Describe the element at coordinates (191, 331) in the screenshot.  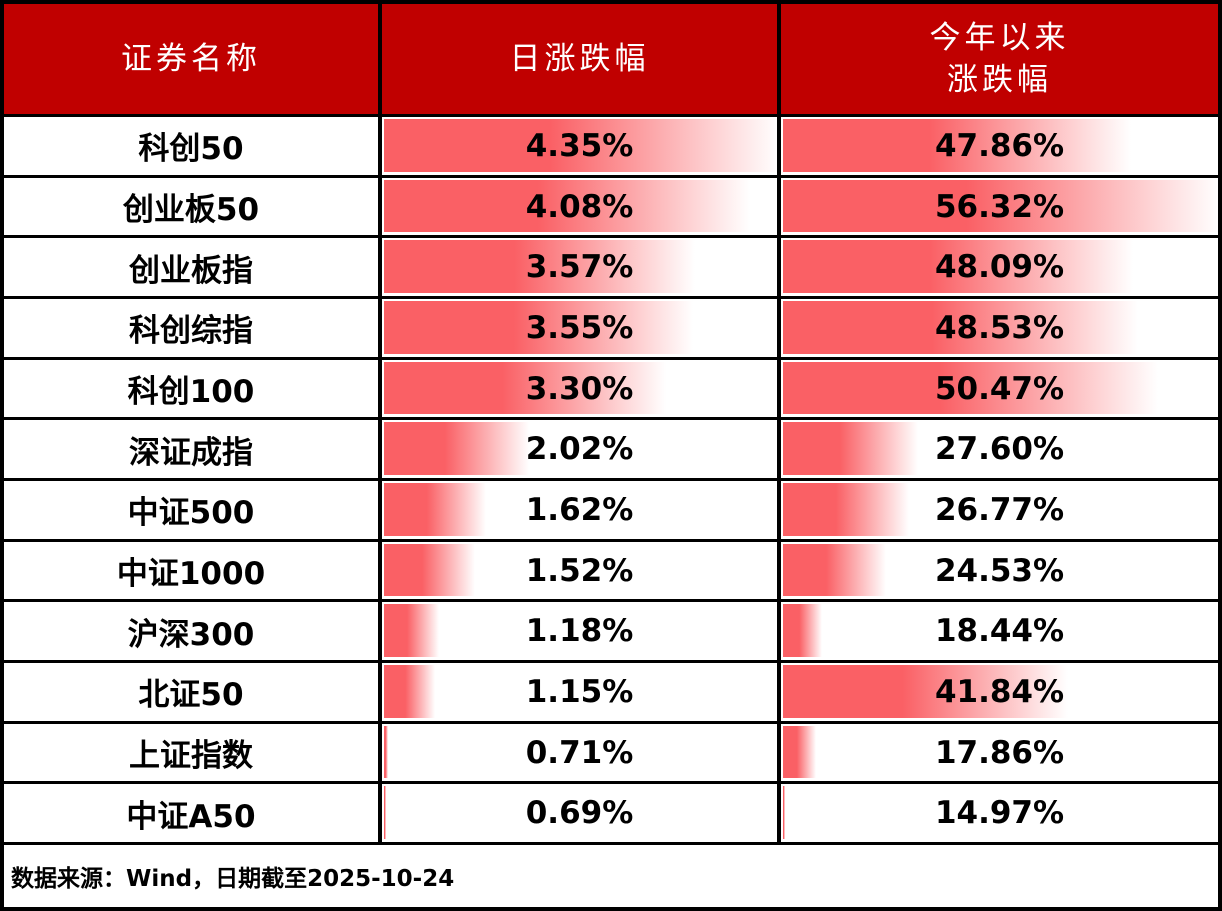
I see `index-name: 科创综指` at that location.